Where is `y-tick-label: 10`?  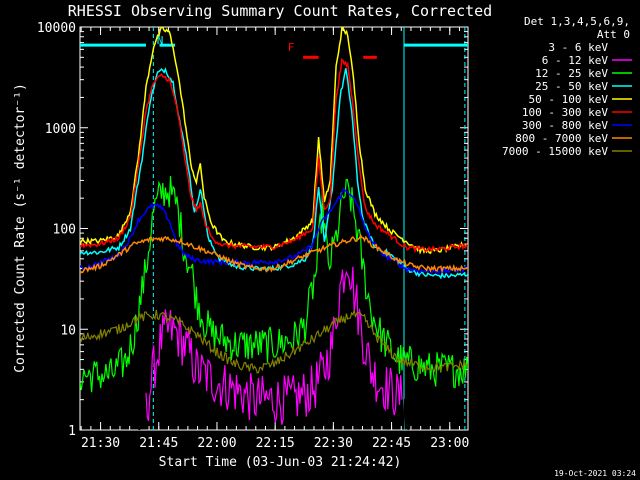
y-tick-label: 10 is located at coordinates (68, 330).